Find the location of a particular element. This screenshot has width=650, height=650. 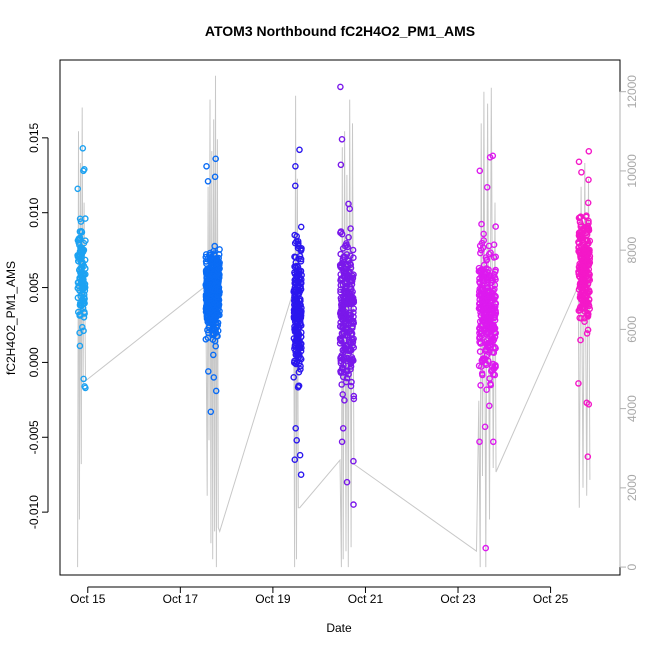

y-tick-label: 0.005 is located at coordinates (34, 287).